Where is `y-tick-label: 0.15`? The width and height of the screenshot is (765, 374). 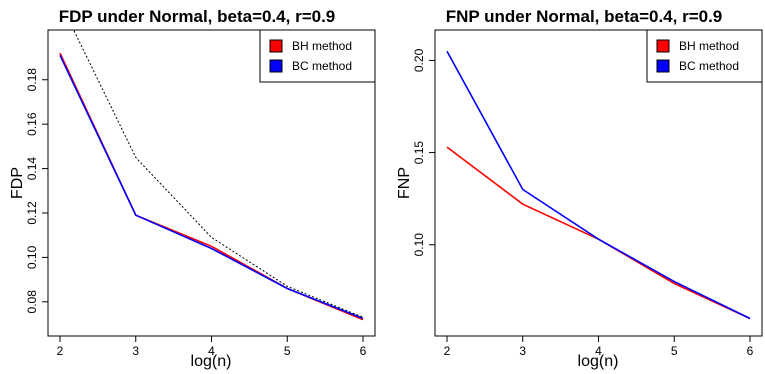
y-tick-label: 0.15 is located at coordinates (419, 153).